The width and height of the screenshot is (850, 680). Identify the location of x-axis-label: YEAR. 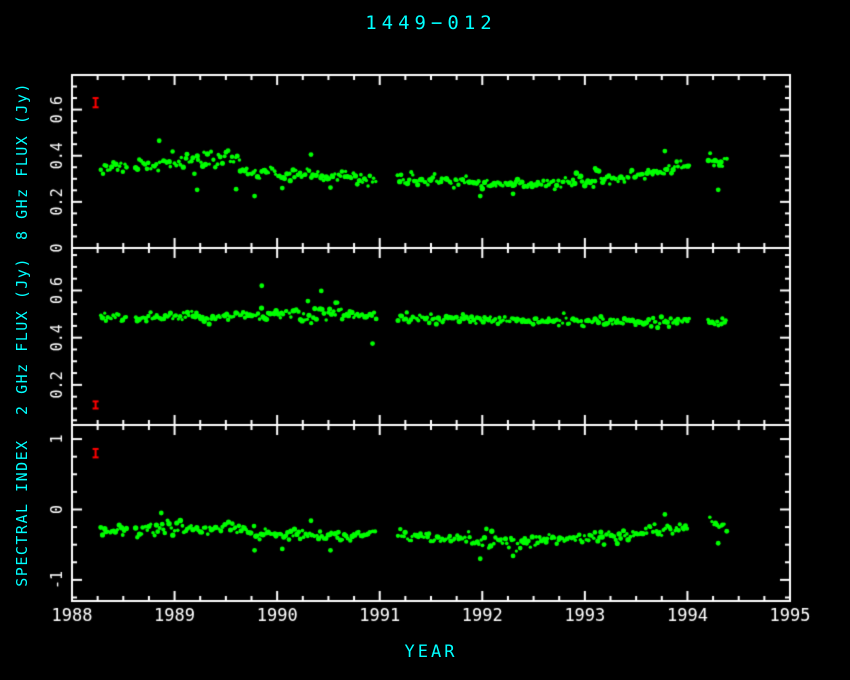
(431, 652).